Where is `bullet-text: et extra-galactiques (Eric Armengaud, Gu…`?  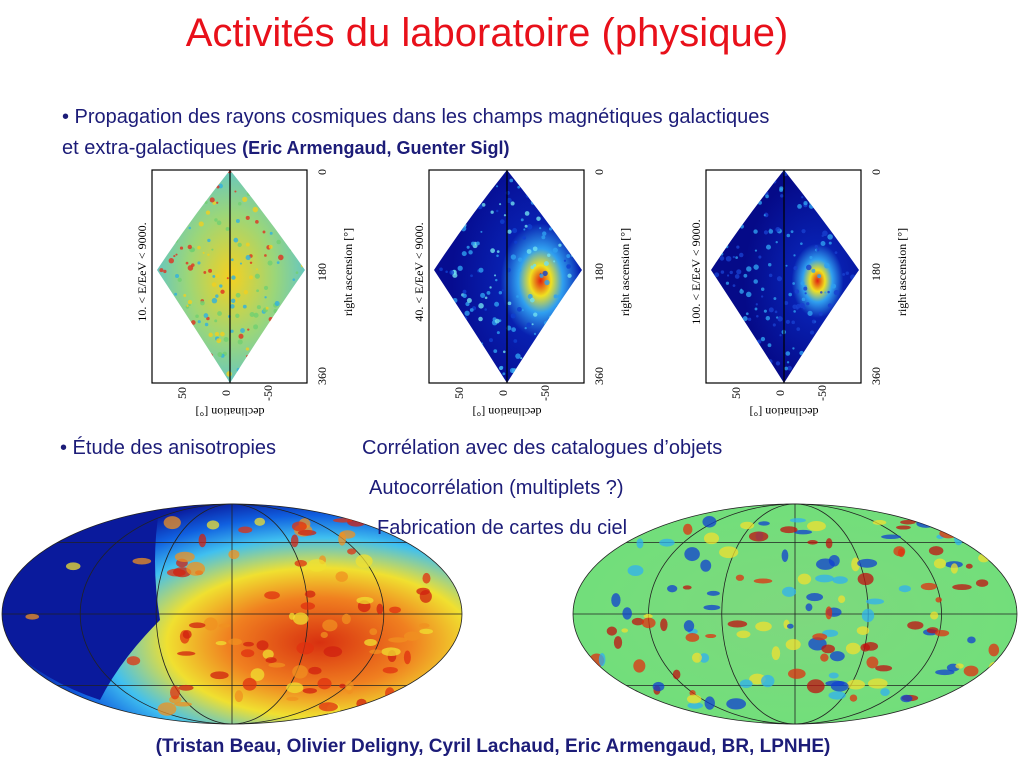 bullet-text: et extra-galactiques (Eric Armengaud, Gu… is located at coordinates (285, 148).